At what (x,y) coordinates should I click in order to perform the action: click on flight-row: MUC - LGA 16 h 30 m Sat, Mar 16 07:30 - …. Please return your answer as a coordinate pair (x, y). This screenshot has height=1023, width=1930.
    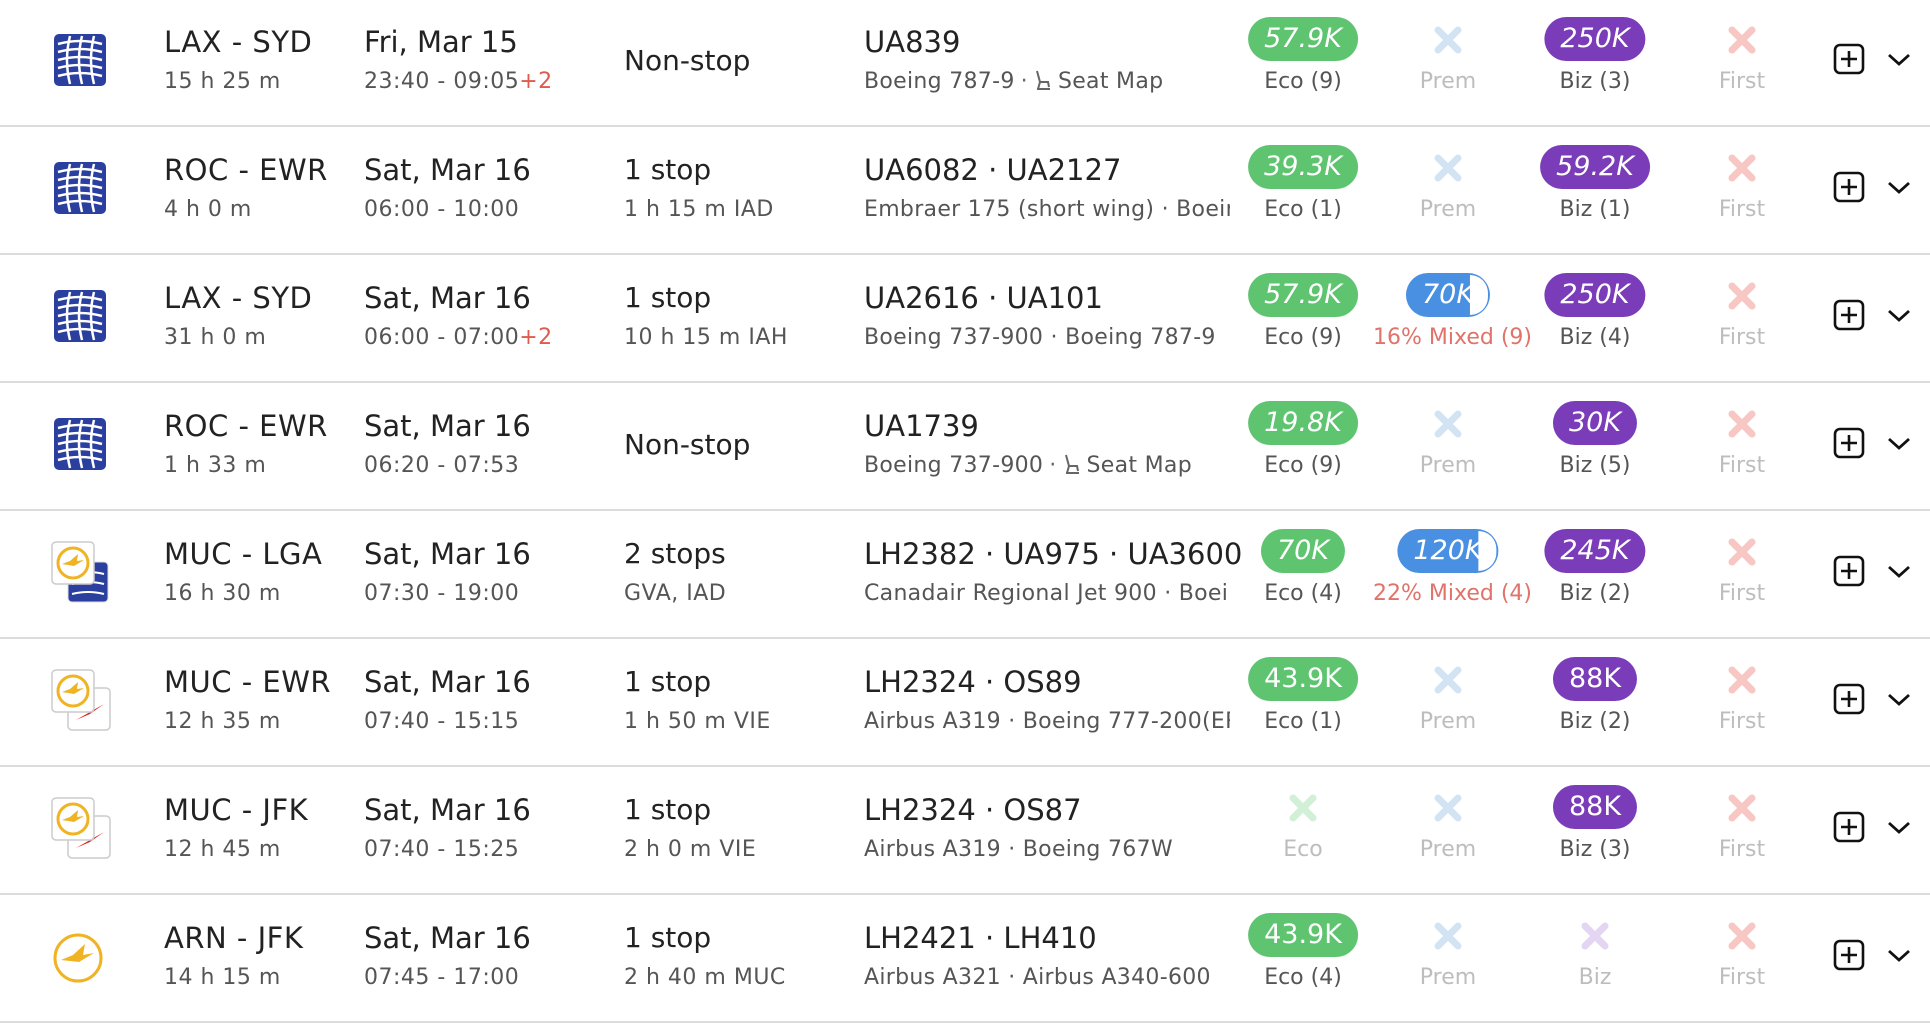
    Looking at the image, I should click on (965, 575).